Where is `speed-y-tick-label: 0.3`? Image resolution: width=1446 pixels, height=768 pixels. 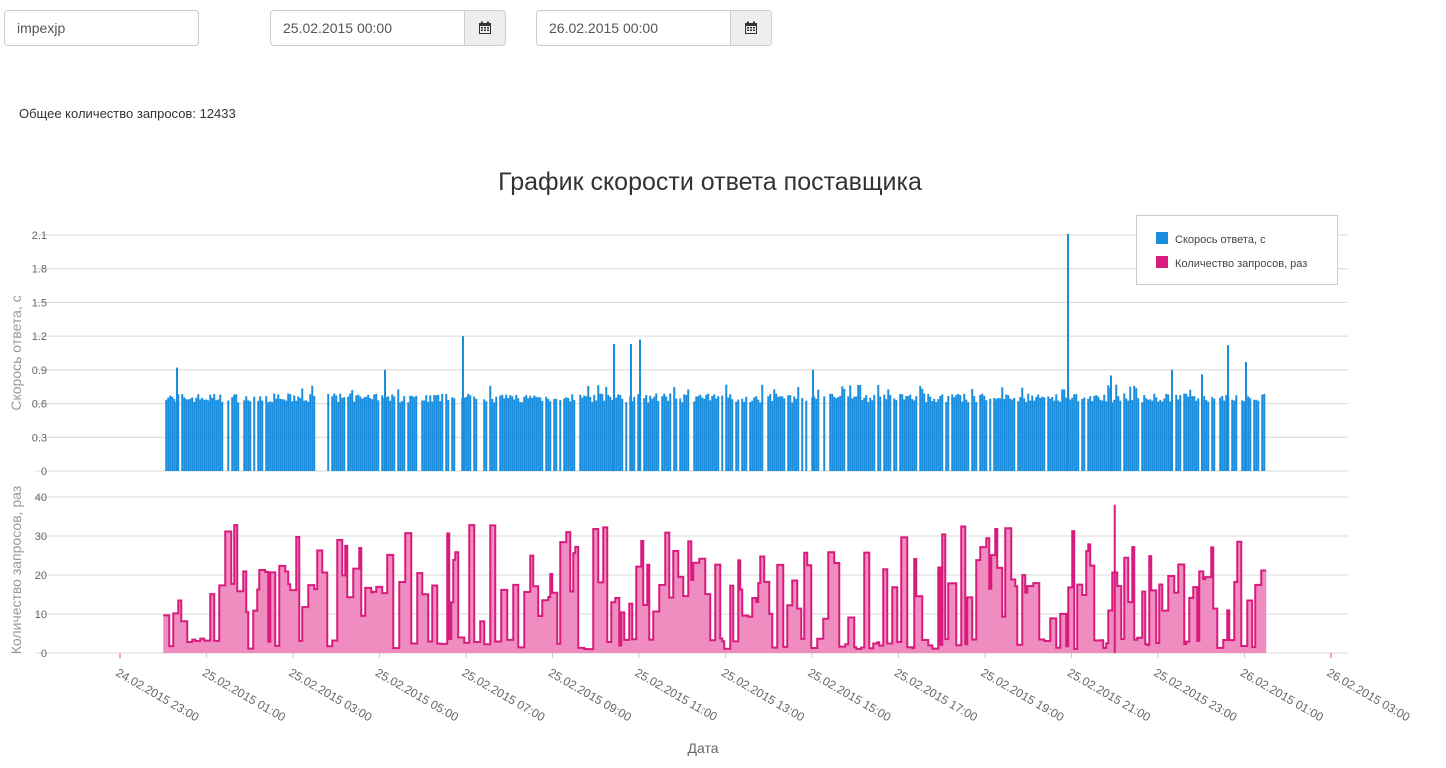 speed-y-tick-label: 0.3 is located at coordinates (39, 438).